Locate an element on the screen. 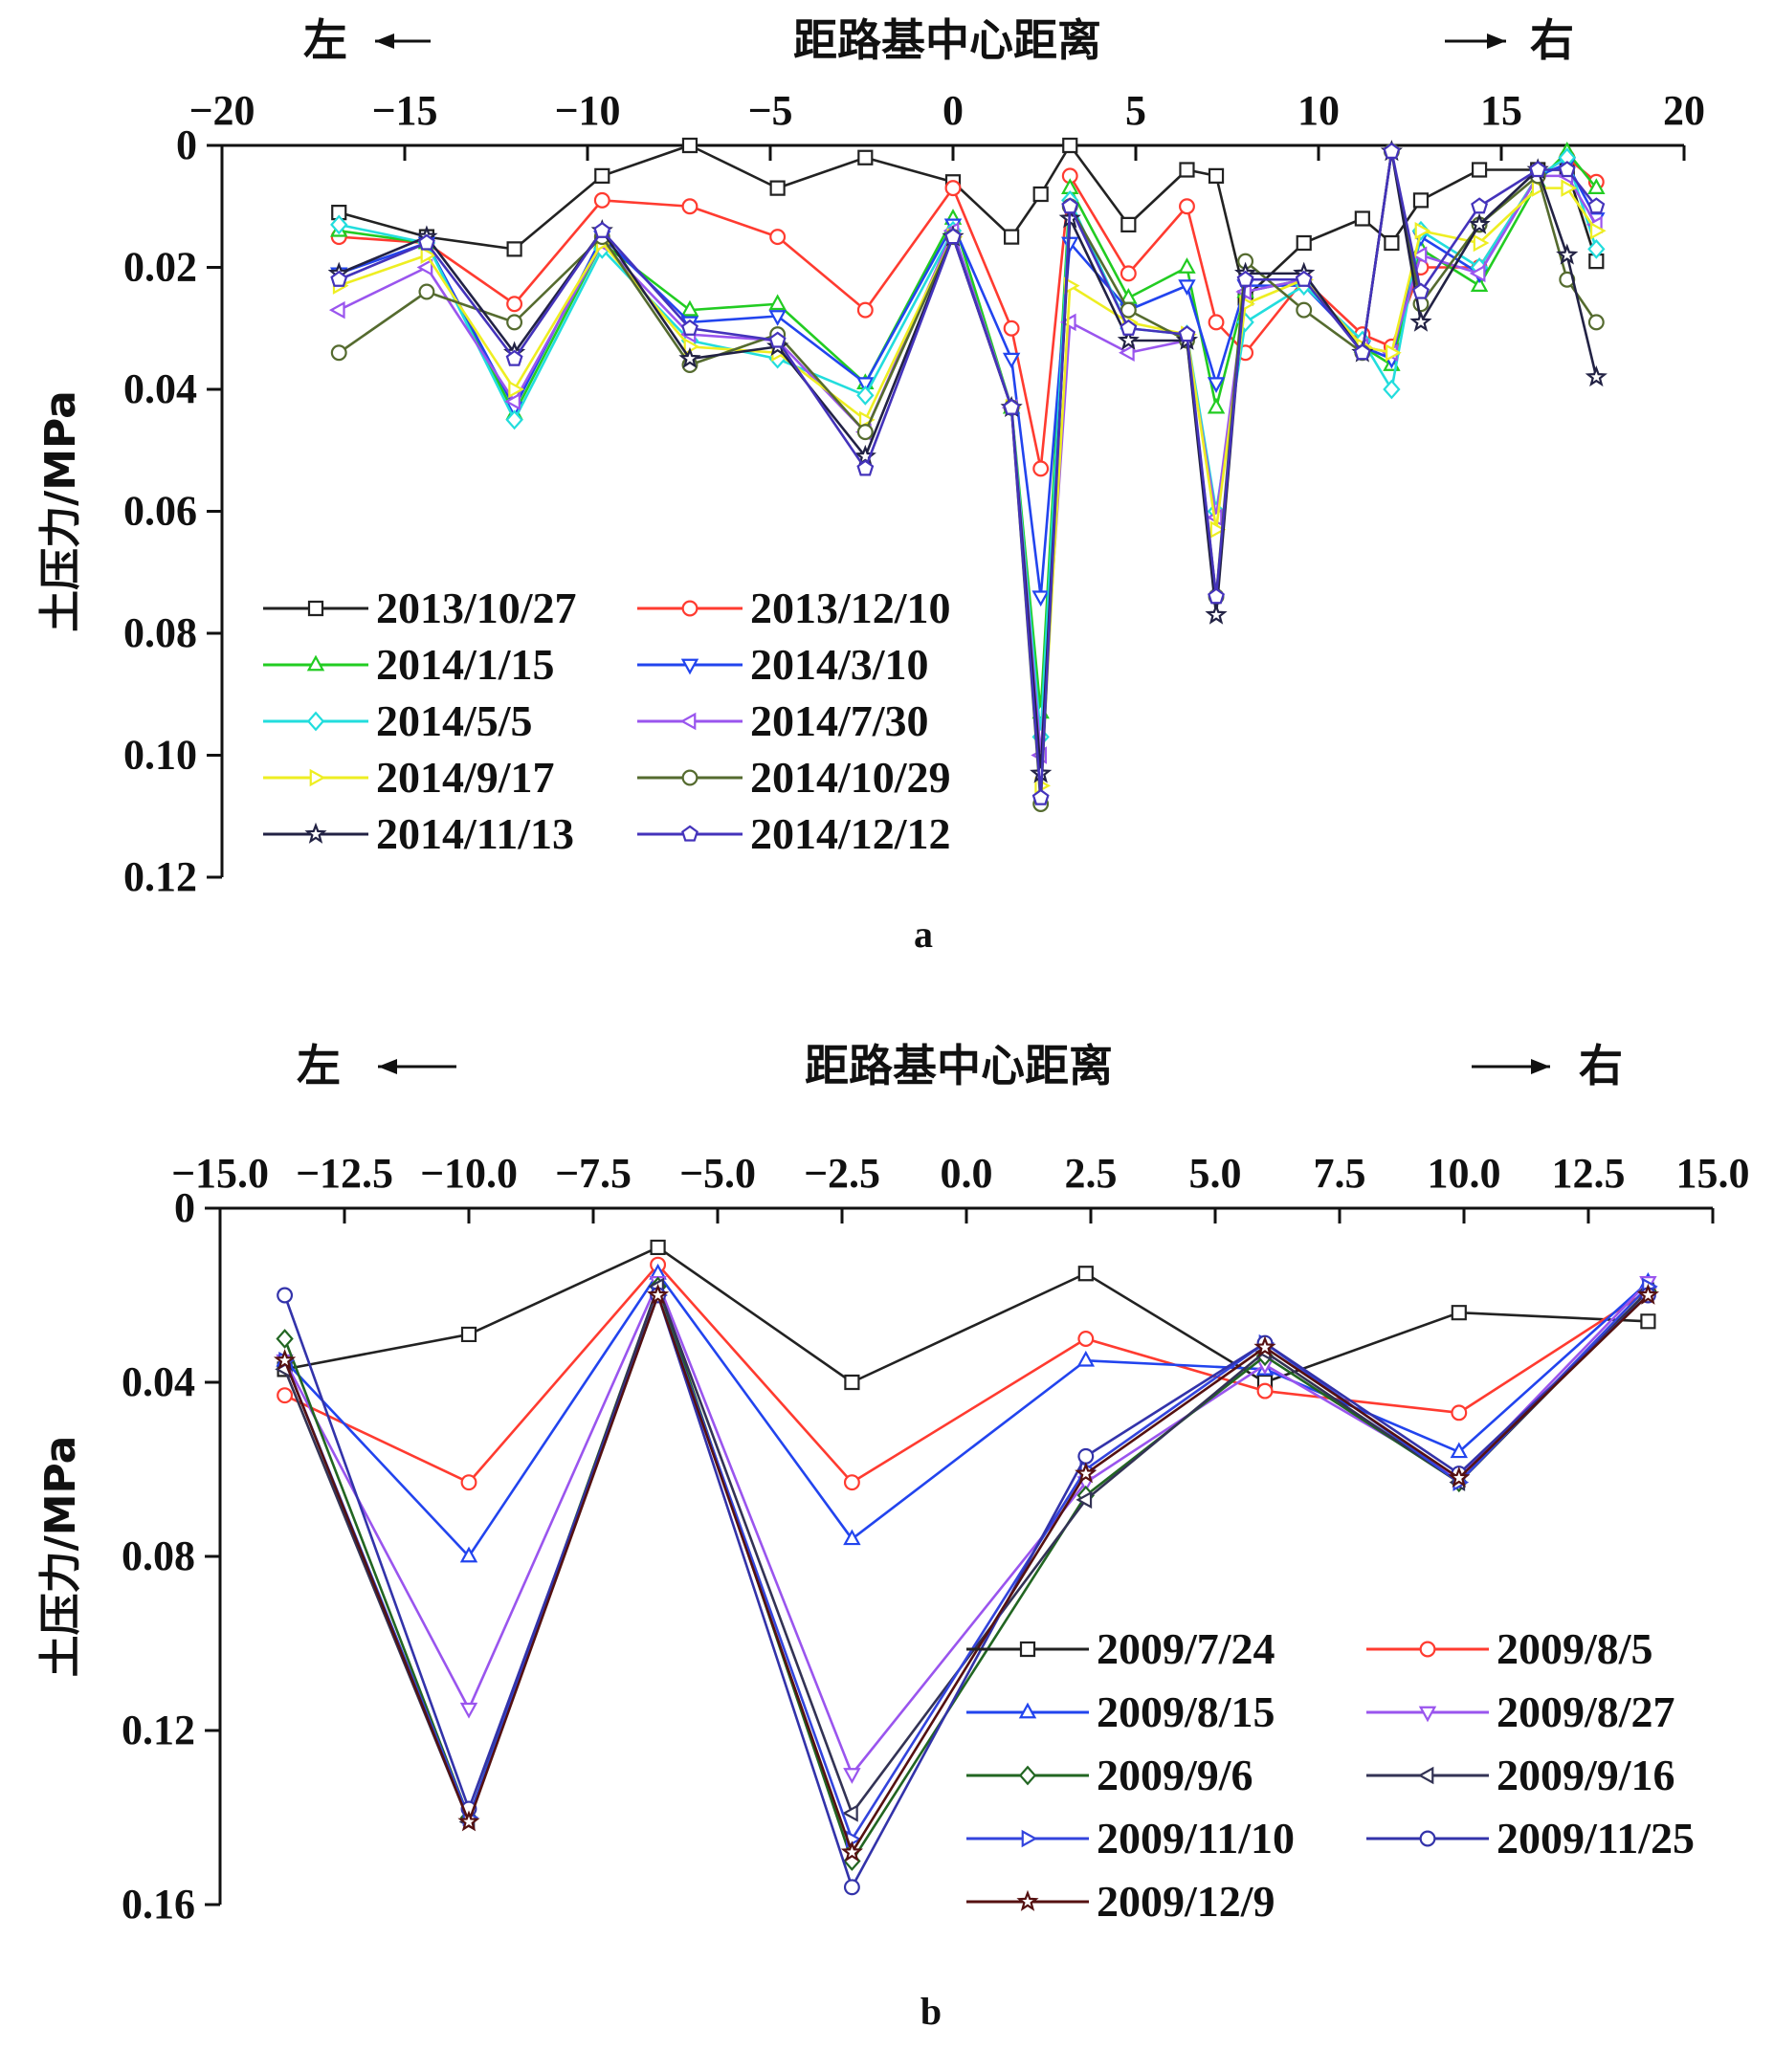 This screenshot has height=2072, width=1774. legend-label: 2014/1/15 is located at coordinates (465, 664).